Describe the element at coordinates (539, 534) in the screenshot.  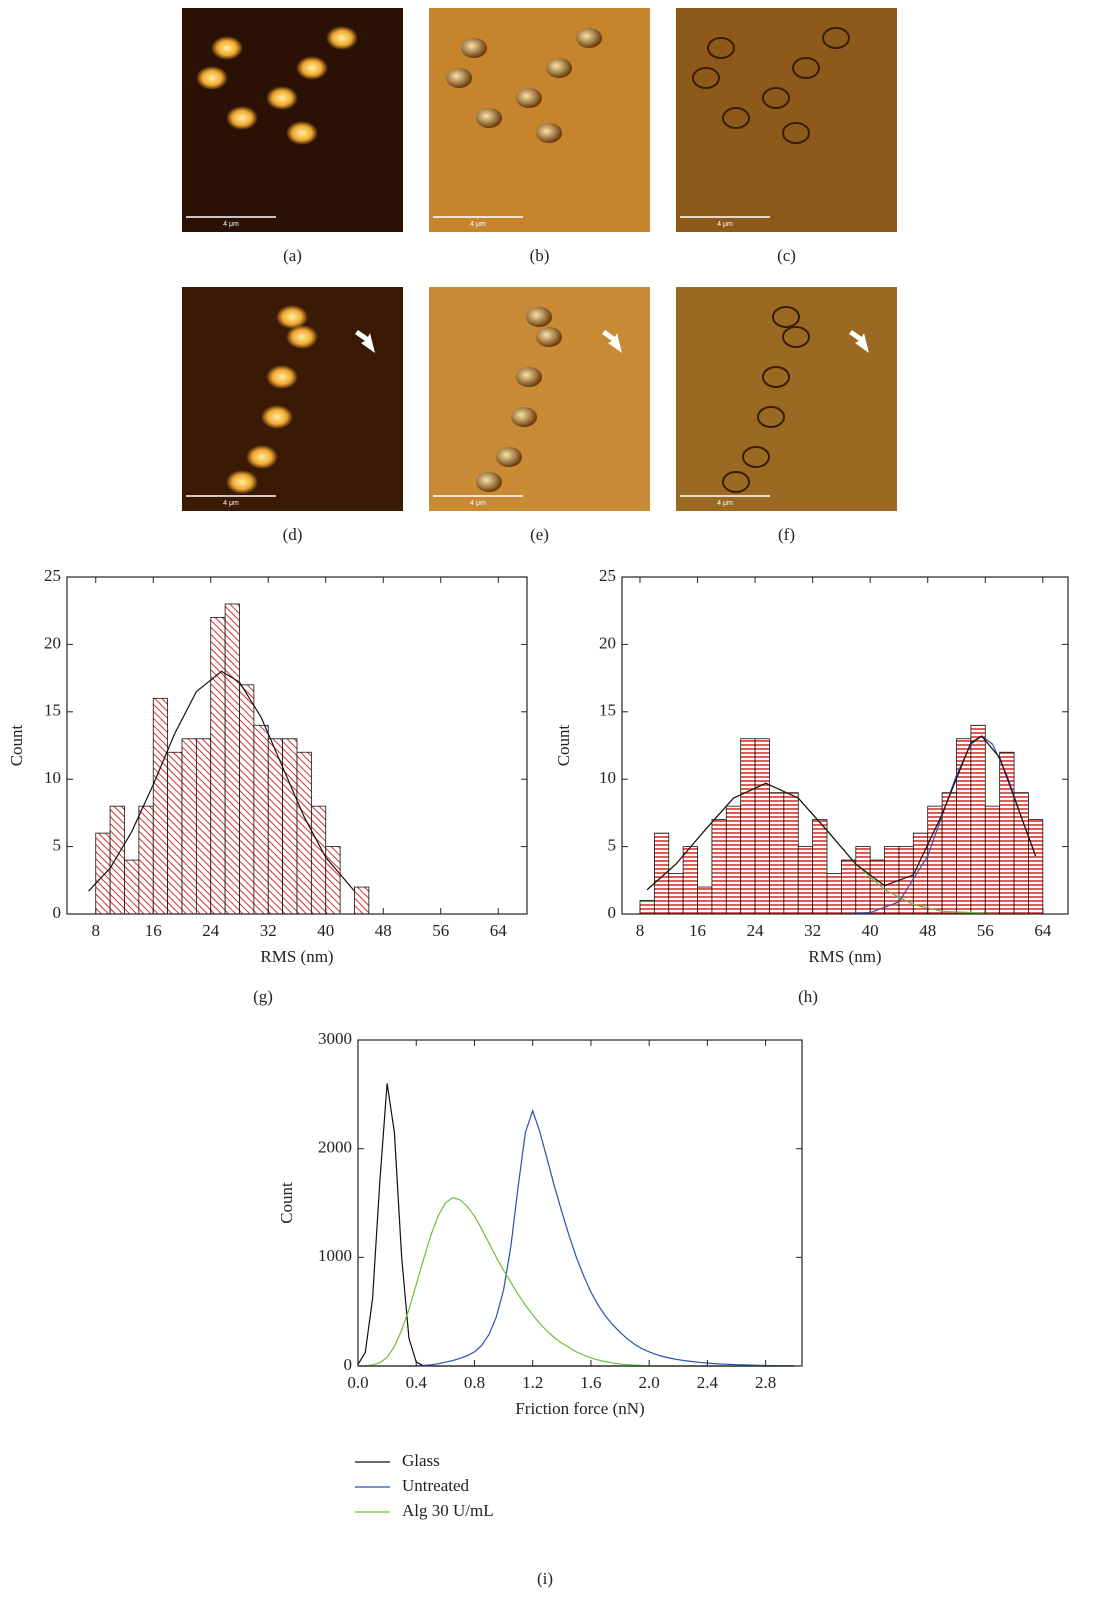
I see `panel-label: (e)` at that location.